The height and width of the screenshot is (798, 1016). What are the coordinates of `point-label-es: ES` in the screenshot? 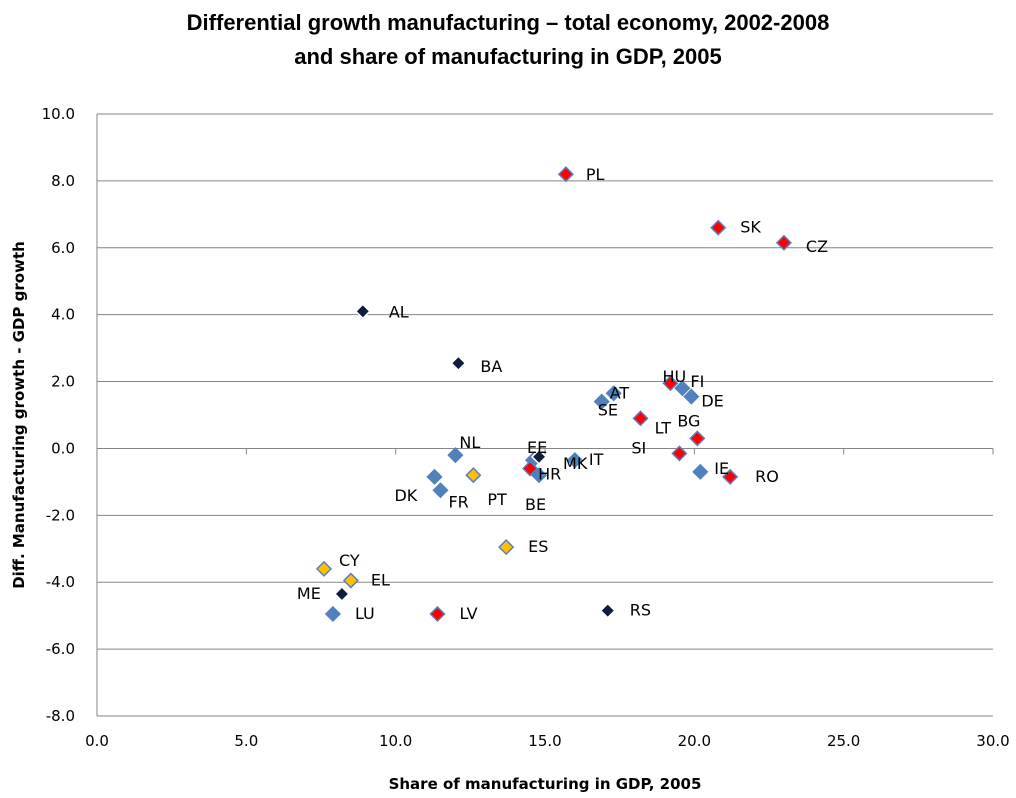 It's located at (538, 546).